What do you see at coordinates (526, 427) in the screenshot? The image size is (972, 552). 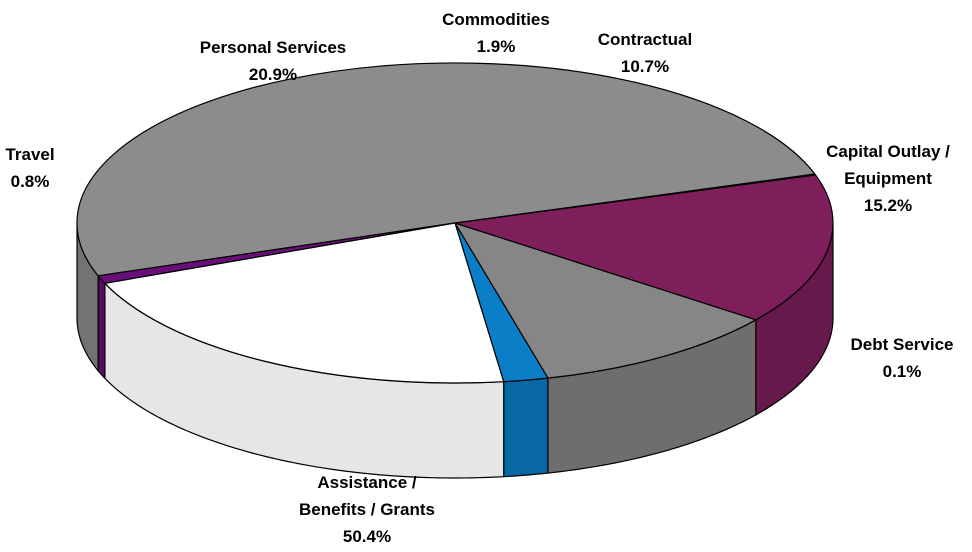 I see `slice-side-commodities` at bounding box center [526, 427].